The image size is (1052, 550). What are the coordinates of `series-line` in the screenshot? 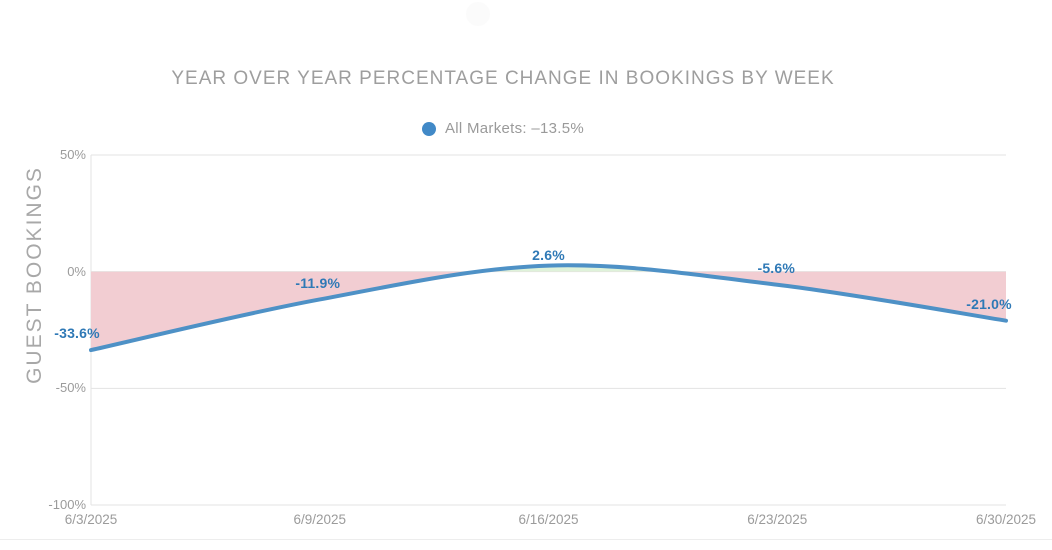 It's located at (548, 308).